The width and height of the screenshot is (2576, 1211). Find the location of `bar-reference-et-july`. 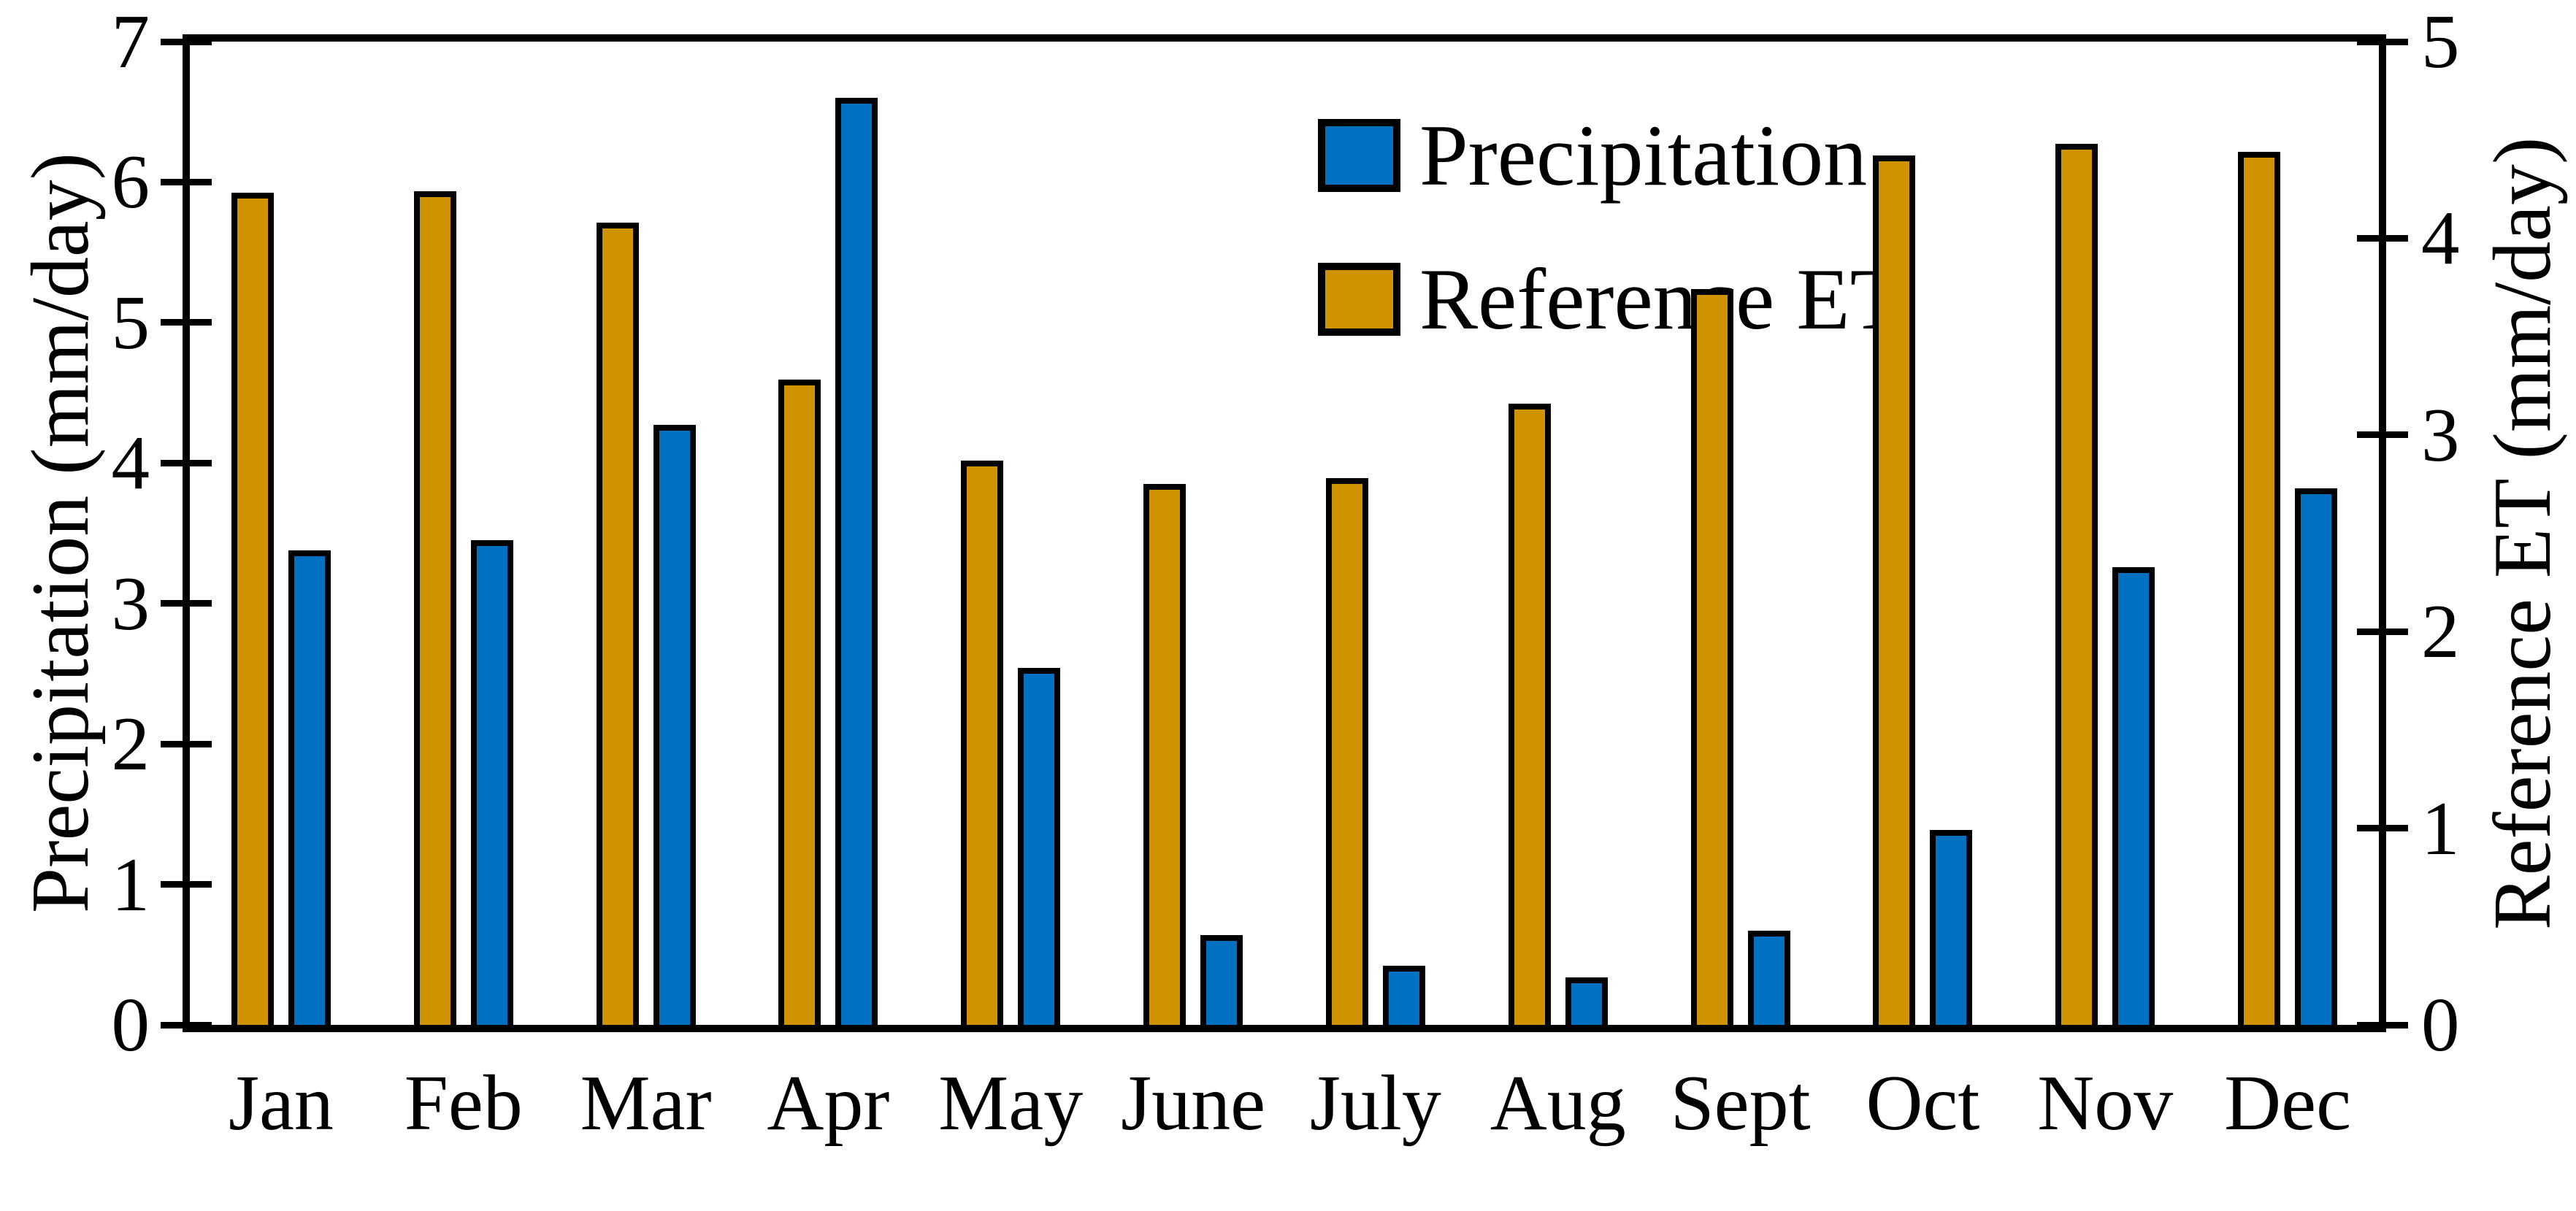

bar-reference-et-july is located at coordinates (1346, 751).